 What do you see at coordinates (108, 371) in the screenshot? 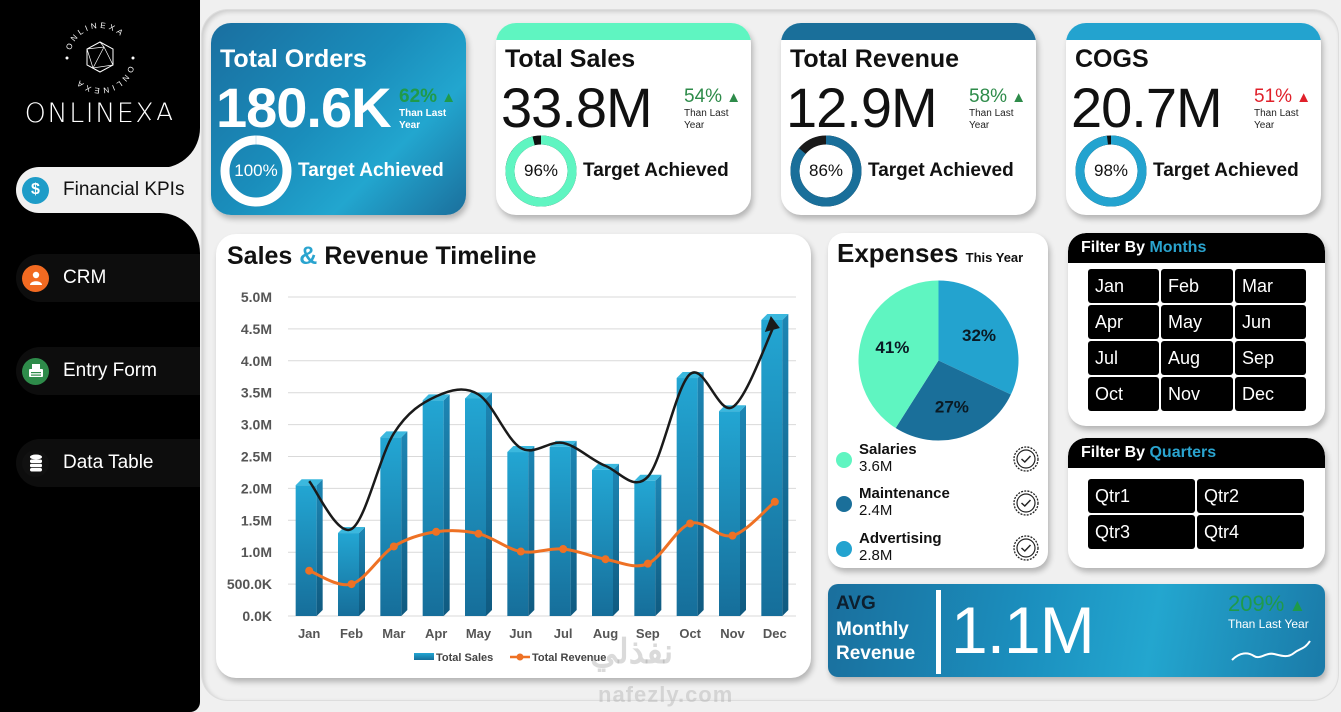
I see `sidebar-item-entry-form: Entry Form` at bounding box center [108, 371].